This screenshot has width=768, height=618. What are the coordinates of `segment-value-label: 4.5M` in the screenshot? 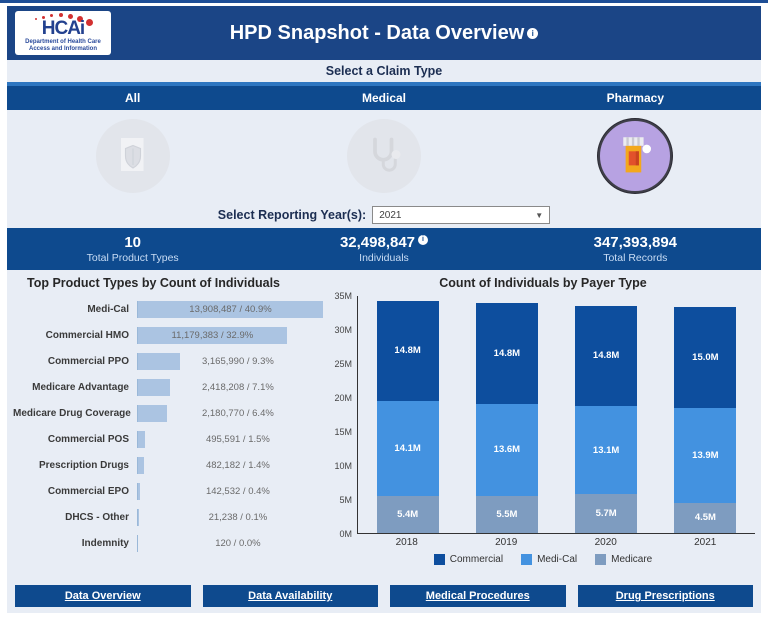 It's located at (705, 518).